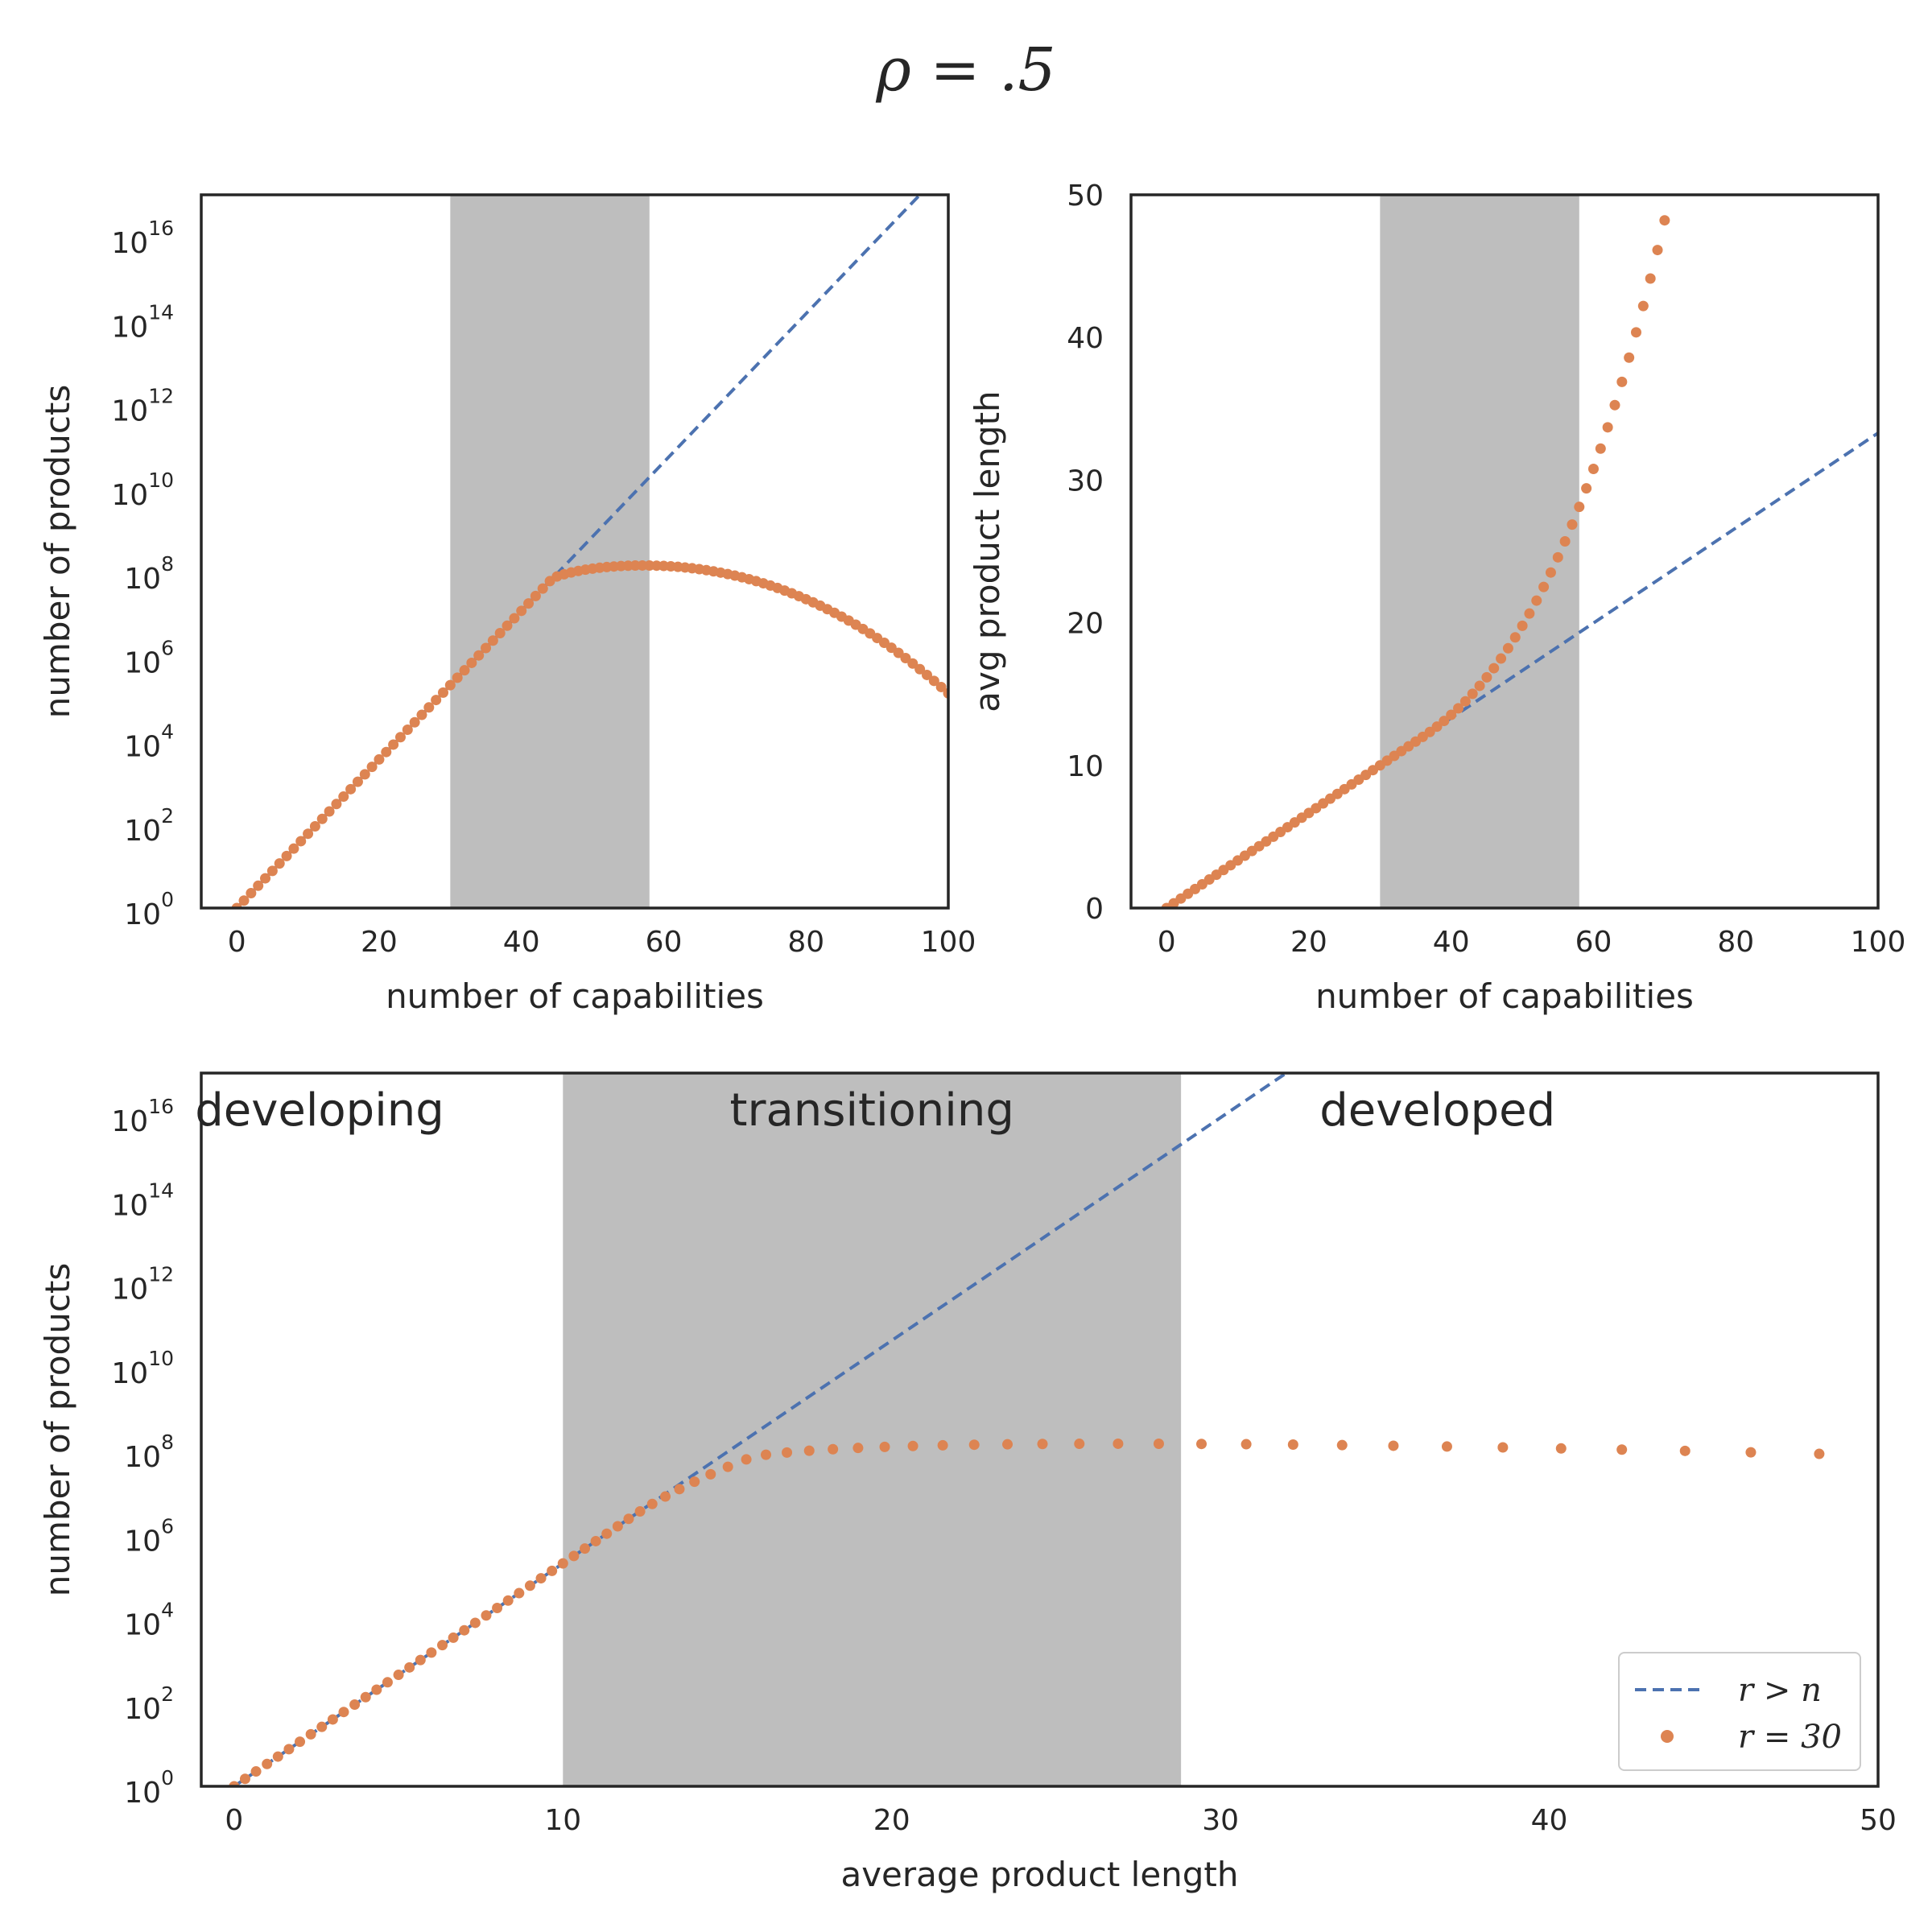  What do you see at coordinates (1739, 1711) in the screenshot?
I see `legend-frame` at bounding box center [1739, 1711].